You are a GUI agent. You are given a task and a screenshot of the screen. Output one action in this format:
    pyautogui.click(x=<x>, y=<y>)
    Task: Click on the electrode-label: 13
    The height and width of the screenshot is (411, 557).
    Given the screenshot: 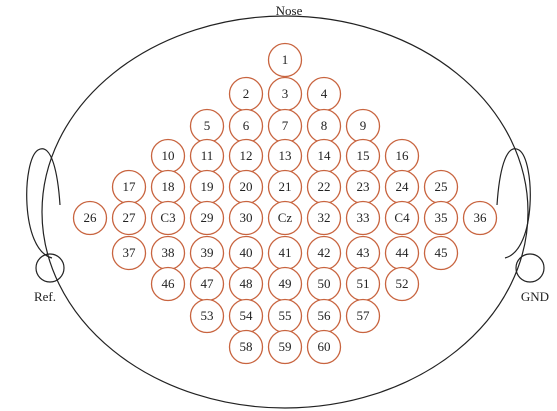 What is the action you would take?
    pyautogui.click(x=285, y=155)
    